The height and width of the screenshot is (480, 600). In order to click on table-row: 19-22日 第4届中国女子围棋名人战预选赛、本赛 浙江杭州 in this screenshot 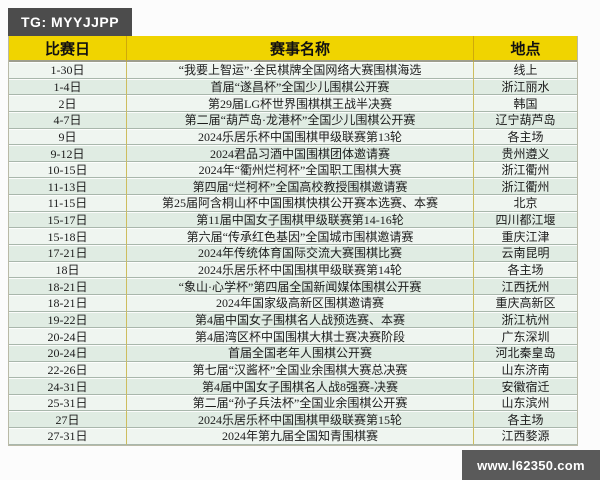, I will do `click(293, 320)`.